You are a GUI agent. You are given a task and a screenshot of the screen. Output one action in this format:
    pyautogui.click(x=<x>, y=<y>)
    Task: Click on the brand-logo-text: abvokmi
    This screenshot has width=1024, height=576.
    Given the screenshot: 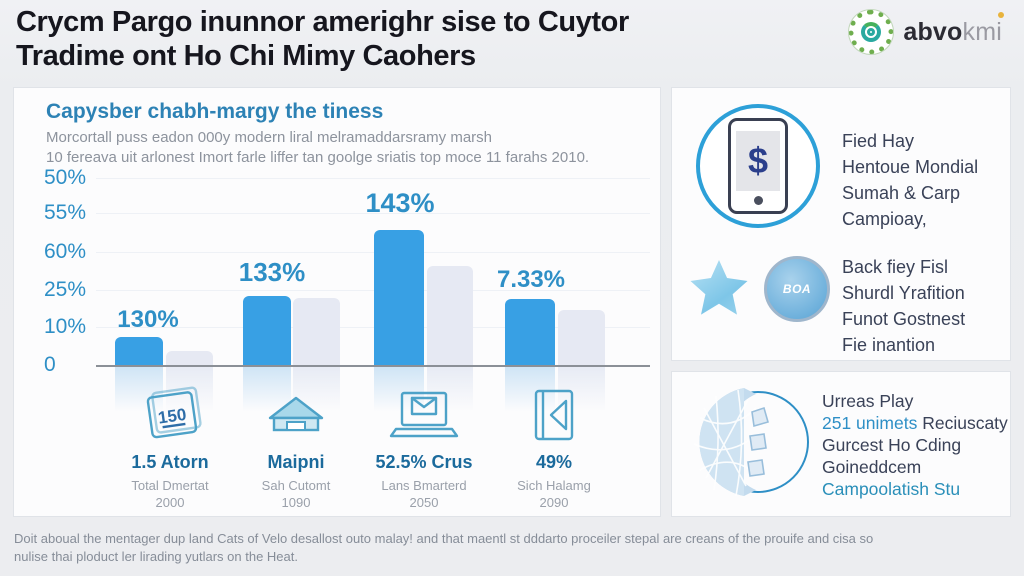 What is the action you would take?
    pyautogui.click(x=953, y=29)
    